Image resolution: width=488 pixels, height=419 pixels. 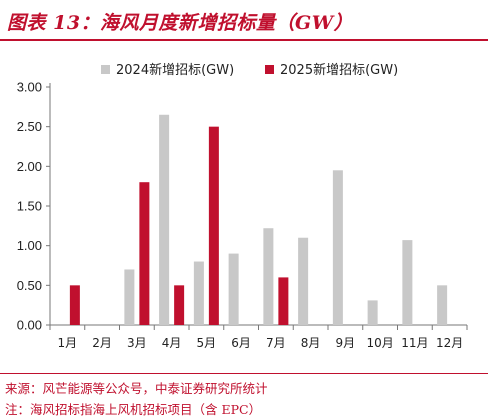 I want to click on x-tick-label: 11月, so click(x=414, y=343).